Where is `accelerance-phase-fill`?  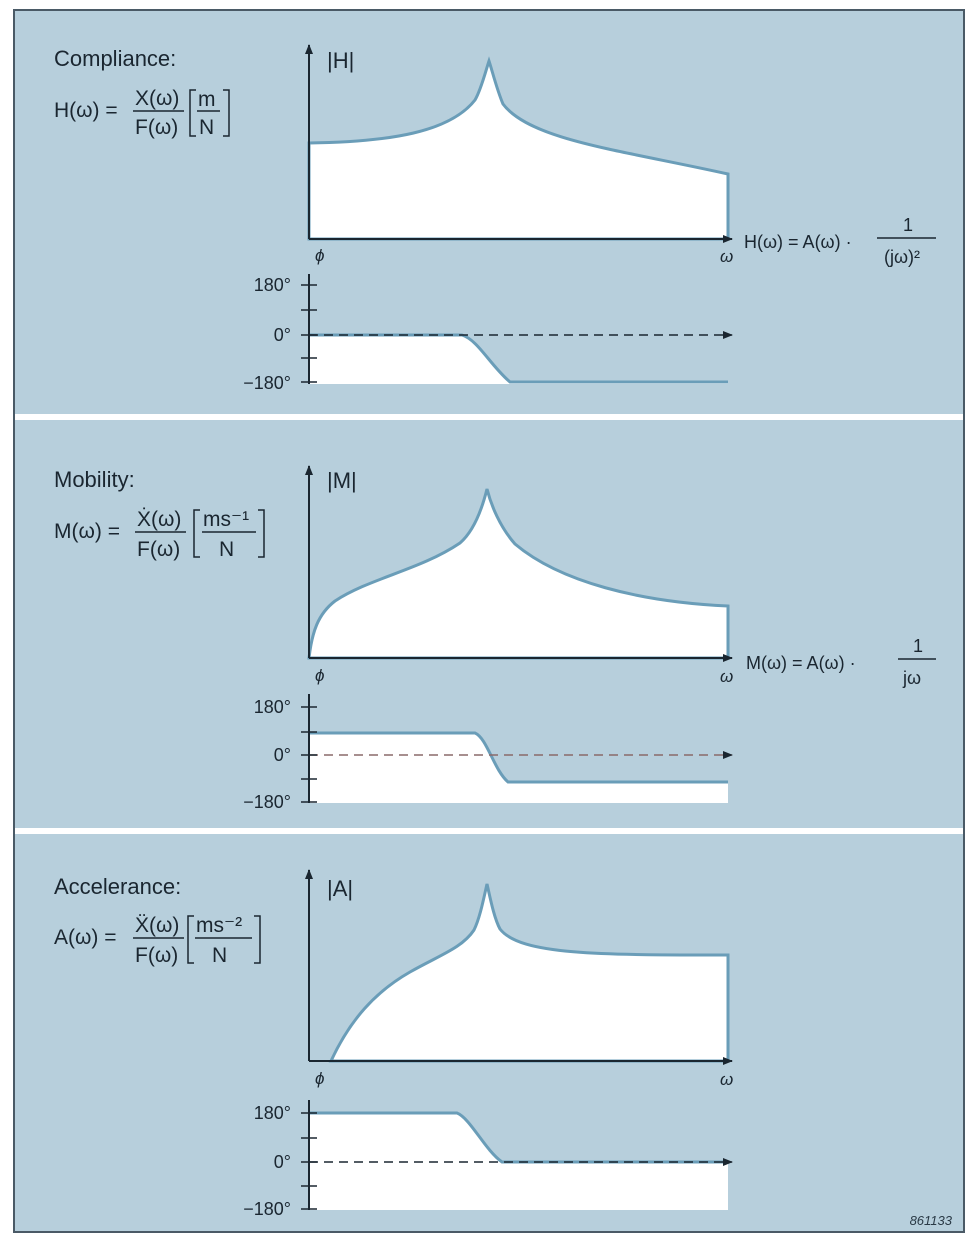
accelerance-phase-fill is located at coordinates (518, 1161).